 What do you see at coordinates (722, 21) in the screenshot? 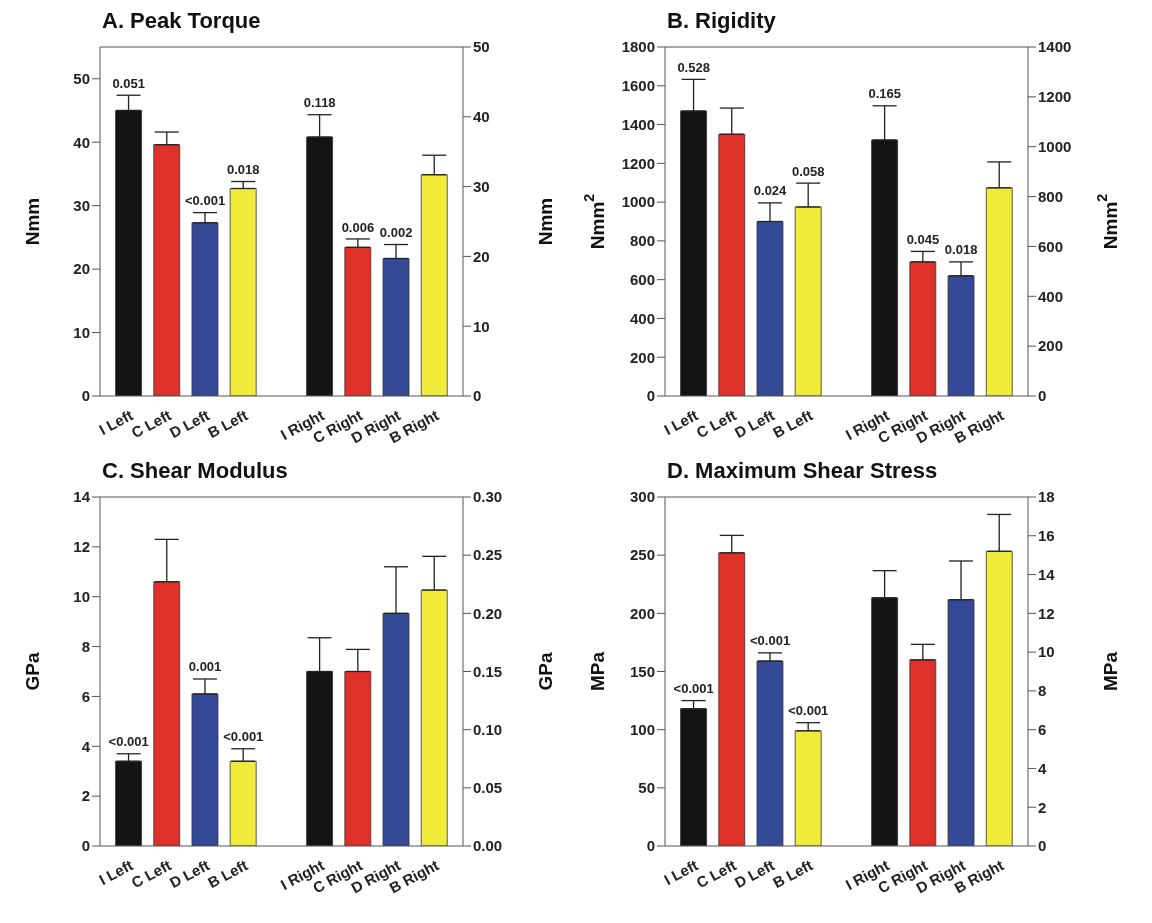
I see `chart-title: B. Rigidity` at bounding box center [722, 21].